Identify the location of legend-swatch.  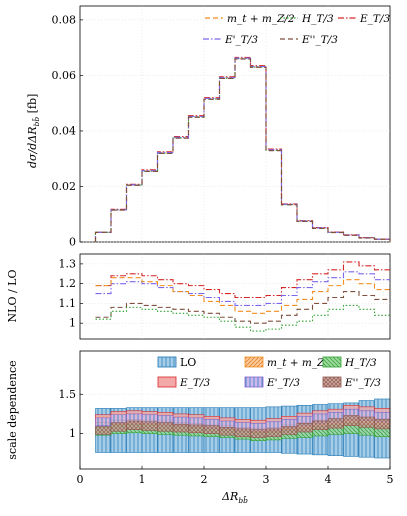
(167, 382).